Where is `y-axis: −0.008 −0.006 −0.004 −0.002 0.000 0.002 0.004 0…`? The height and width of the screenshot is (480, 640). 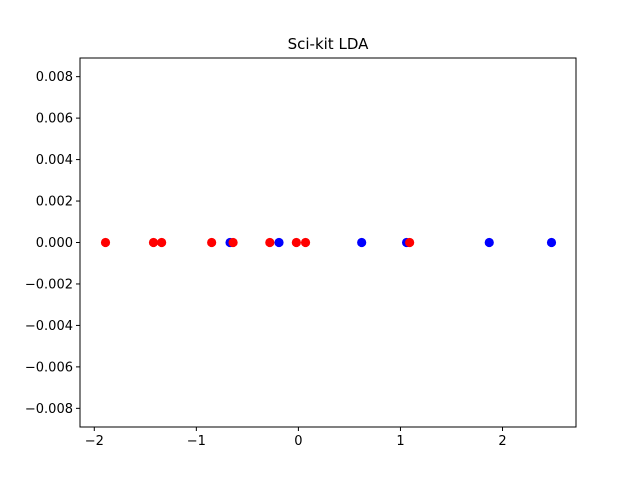 y-axis: −0.008 −0.006 −0.004 −0.002 0.000 0.002 0.004 0… is located at coordinates (52, 243).